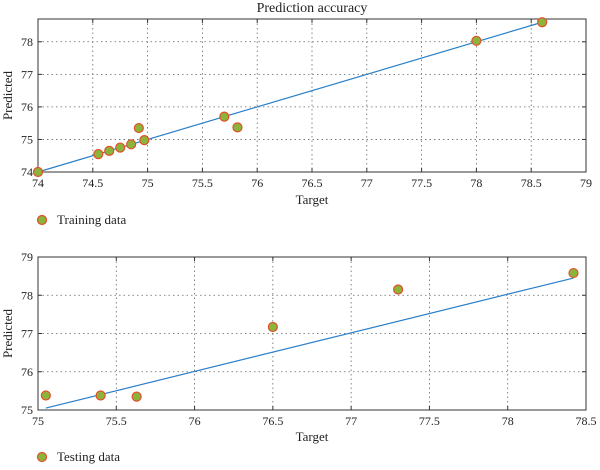  Describe the element at coordinates (586, 183) in the screenshot. I see `x-tick-label: 79` at that location.